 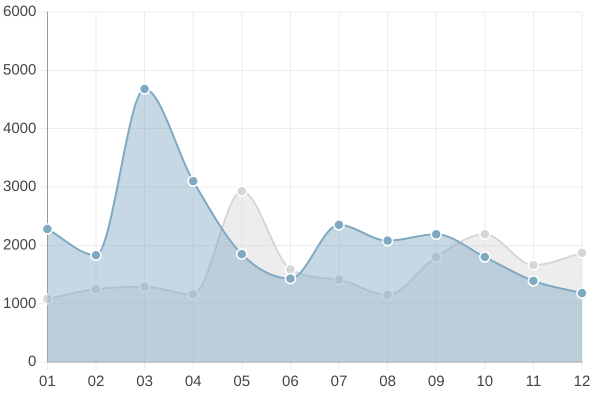 I want to click on y-tick-label: 6000, so click(x=19, y=11).